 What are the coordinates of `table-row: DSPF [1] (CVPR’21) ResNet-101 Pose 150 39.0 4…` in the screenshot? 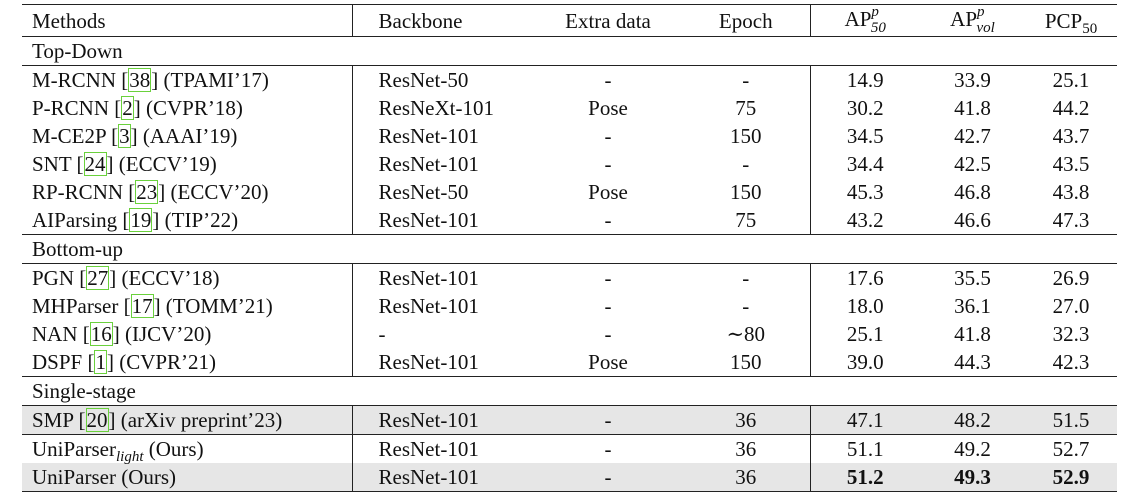 It's located at (569, 362).